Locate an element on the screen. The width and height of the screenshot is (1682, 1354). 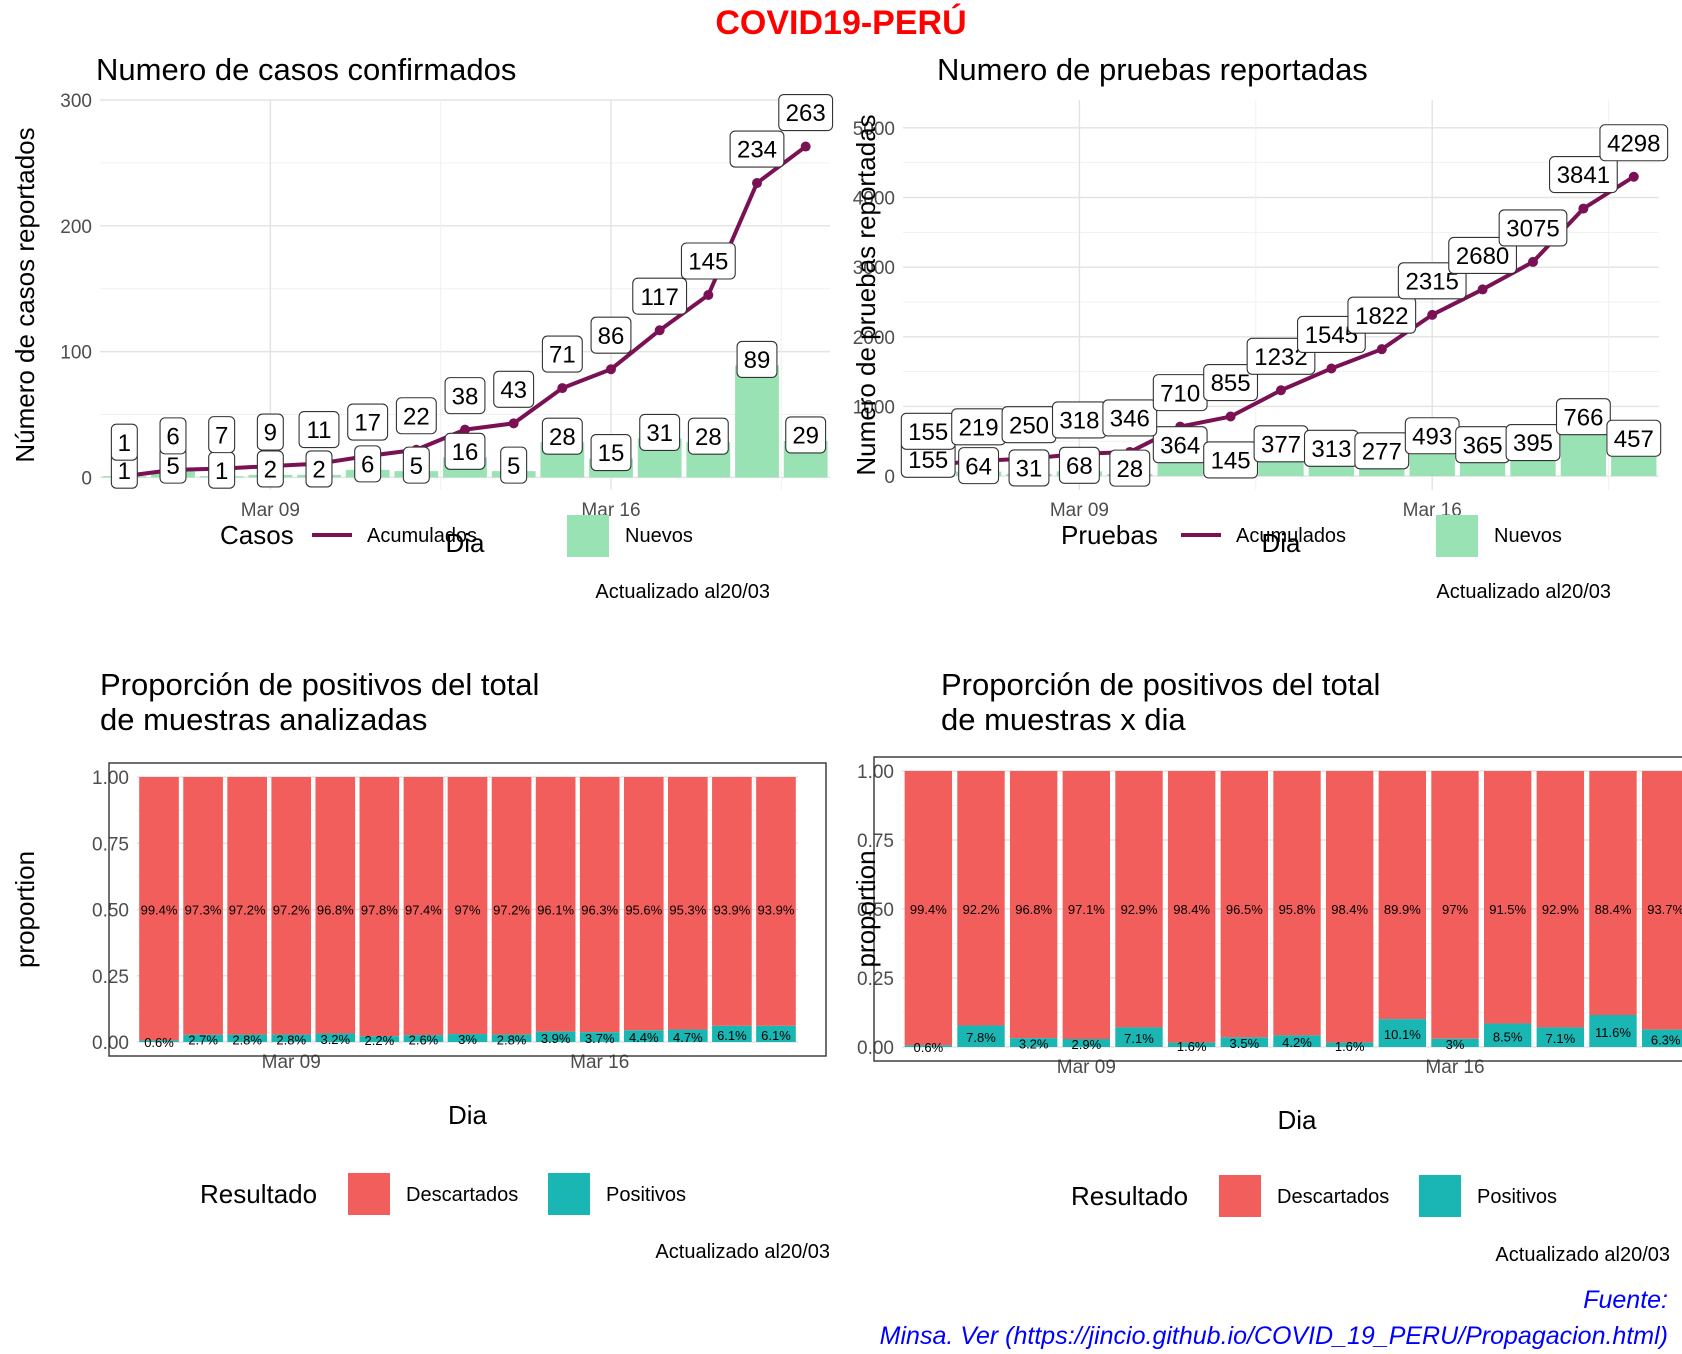
legend-key-positivos is located at coordinates (569, 1194).